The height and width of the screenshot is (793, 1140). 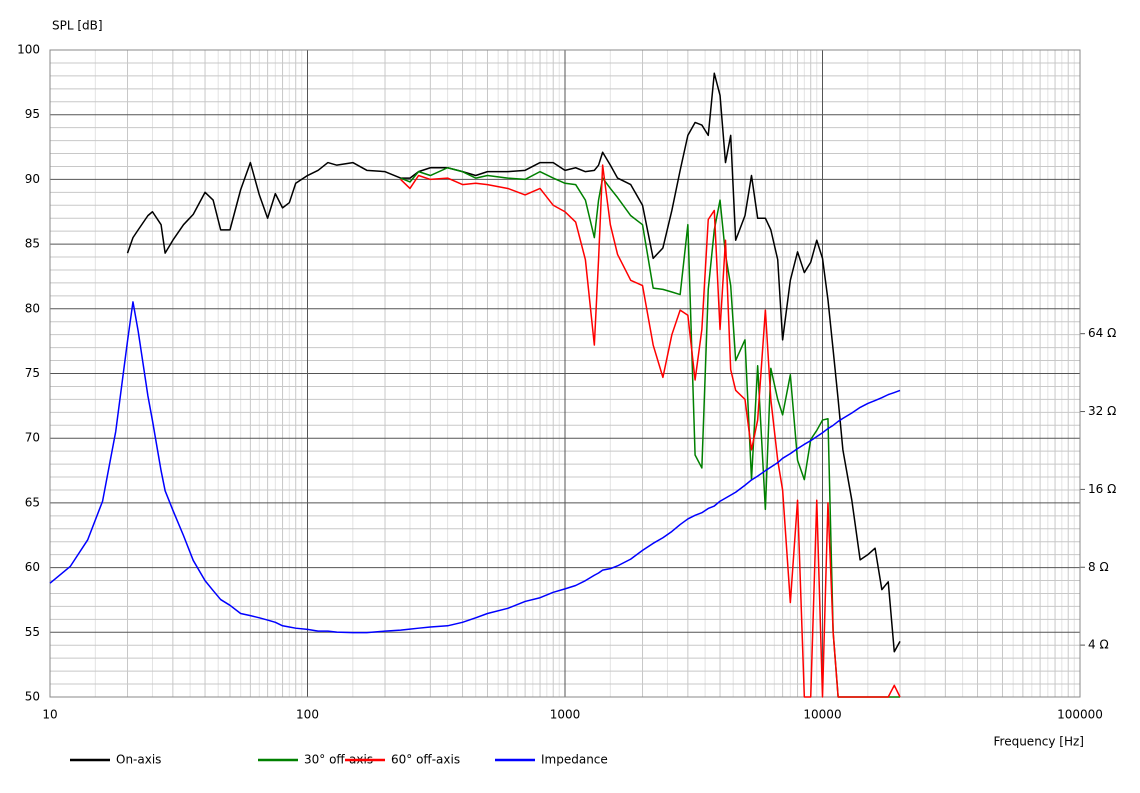 I want to click on x-tick-label: 100000, so click(x=1080, y=715).